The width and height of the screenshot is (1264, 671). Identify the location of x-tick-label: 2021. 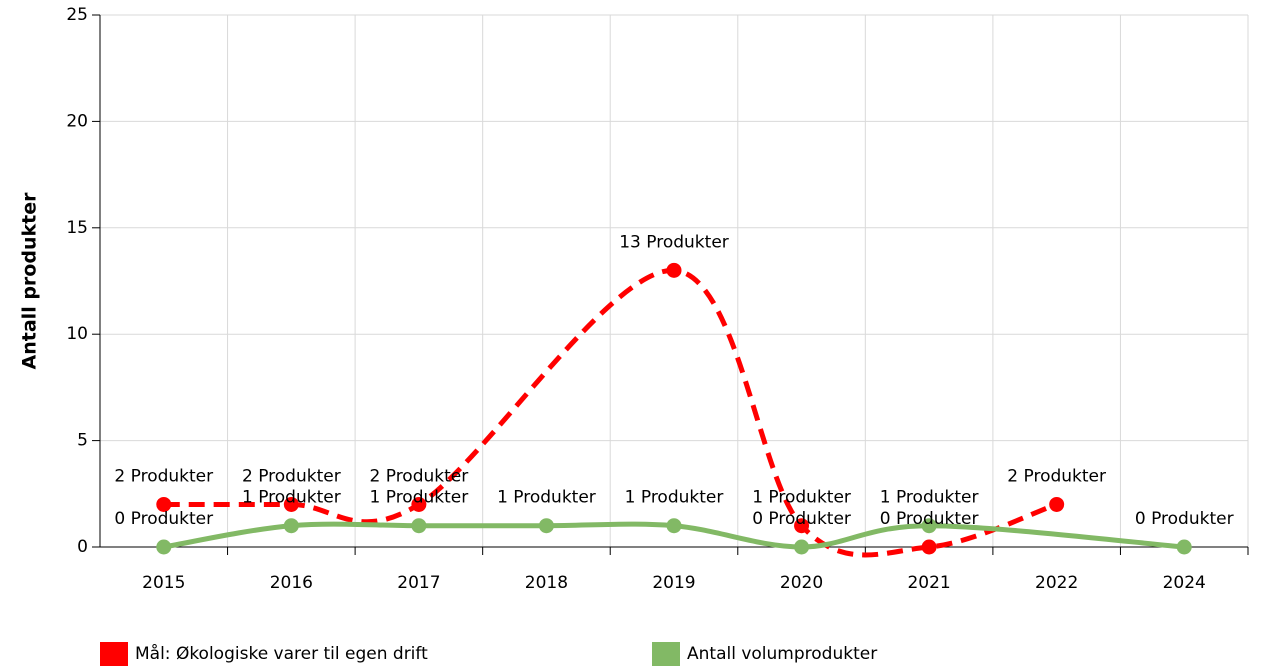
(928, 583).